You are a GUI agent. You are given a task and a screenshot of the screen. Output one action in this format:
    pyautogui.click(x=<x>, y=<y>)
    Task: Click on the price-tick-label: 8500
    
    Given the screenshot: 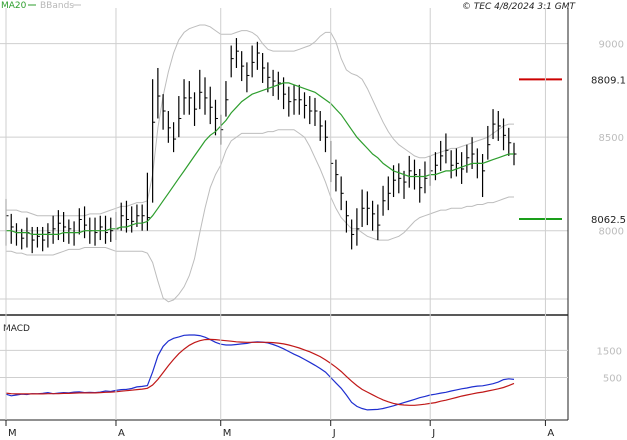 What is the action you would take?
    pyautogui.click(x=611, y=138)
    